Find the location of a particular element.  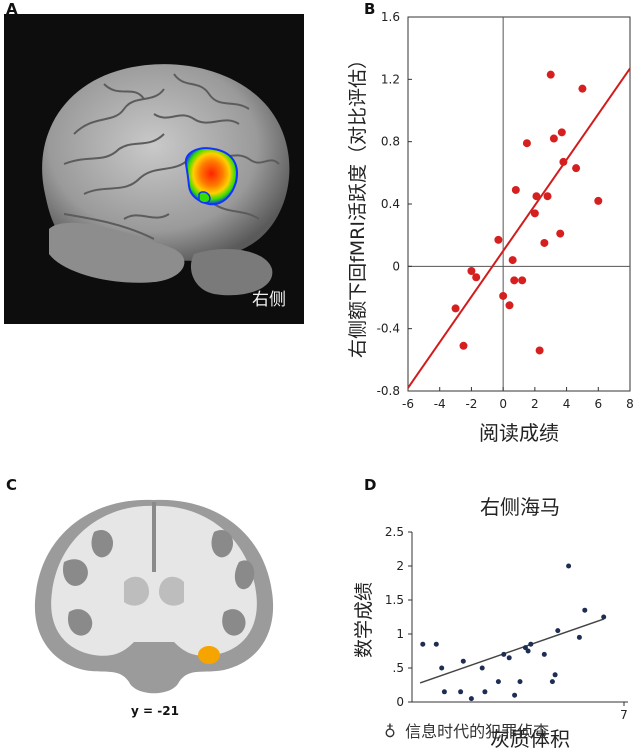

chart-d-ticks: 0 .5 1 1.5 2 2.5 7 is located at coordinates (506, 623).